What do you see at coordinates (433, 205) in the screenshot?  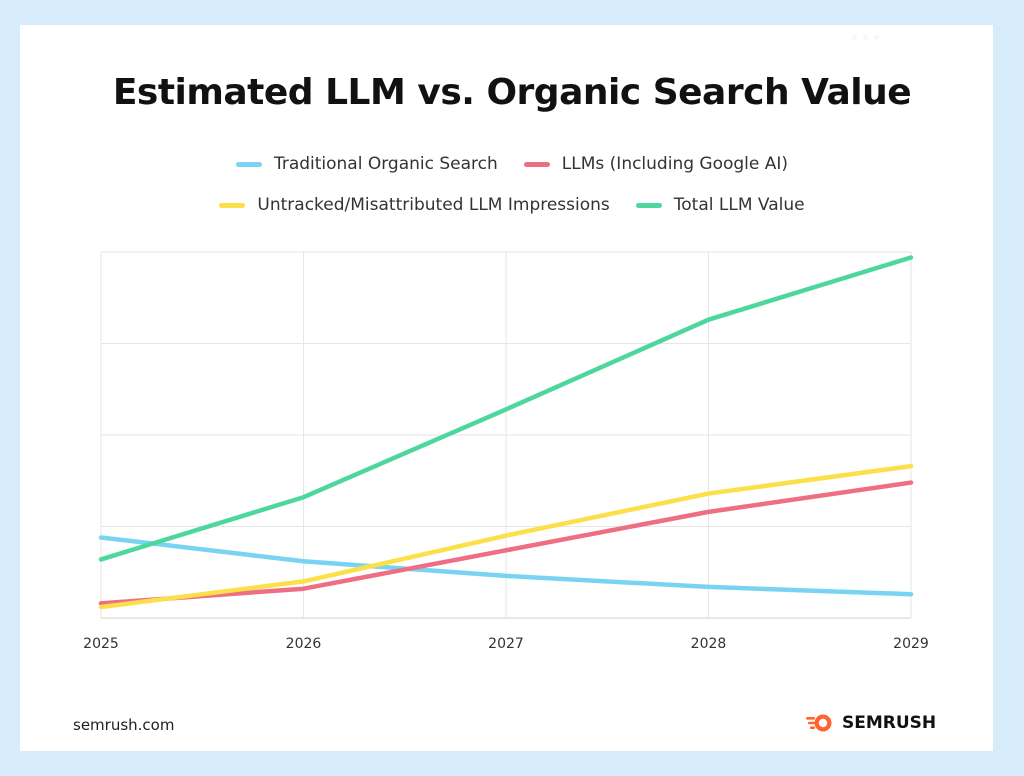 I see `legend-label-untracked: Untracked/Misattributed LLM Impressions` at bounding box center [433, 205].